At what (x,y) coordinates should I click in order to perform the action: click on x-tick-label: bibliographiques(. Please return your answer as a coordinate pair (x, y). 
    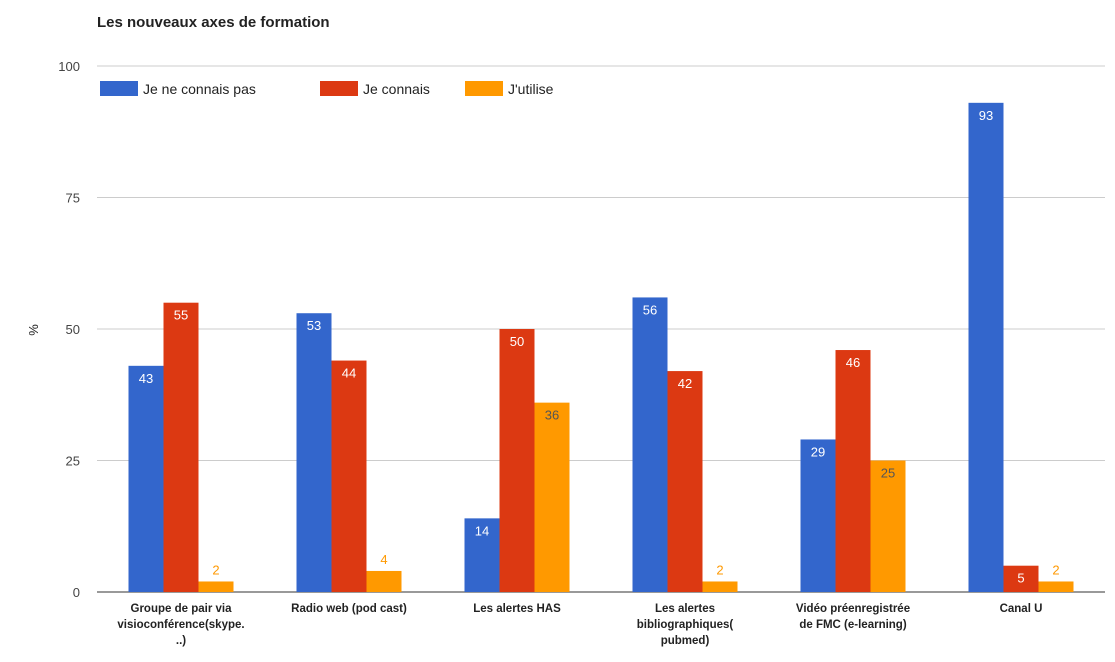
    Looking at the image, I should click on (685, 625).